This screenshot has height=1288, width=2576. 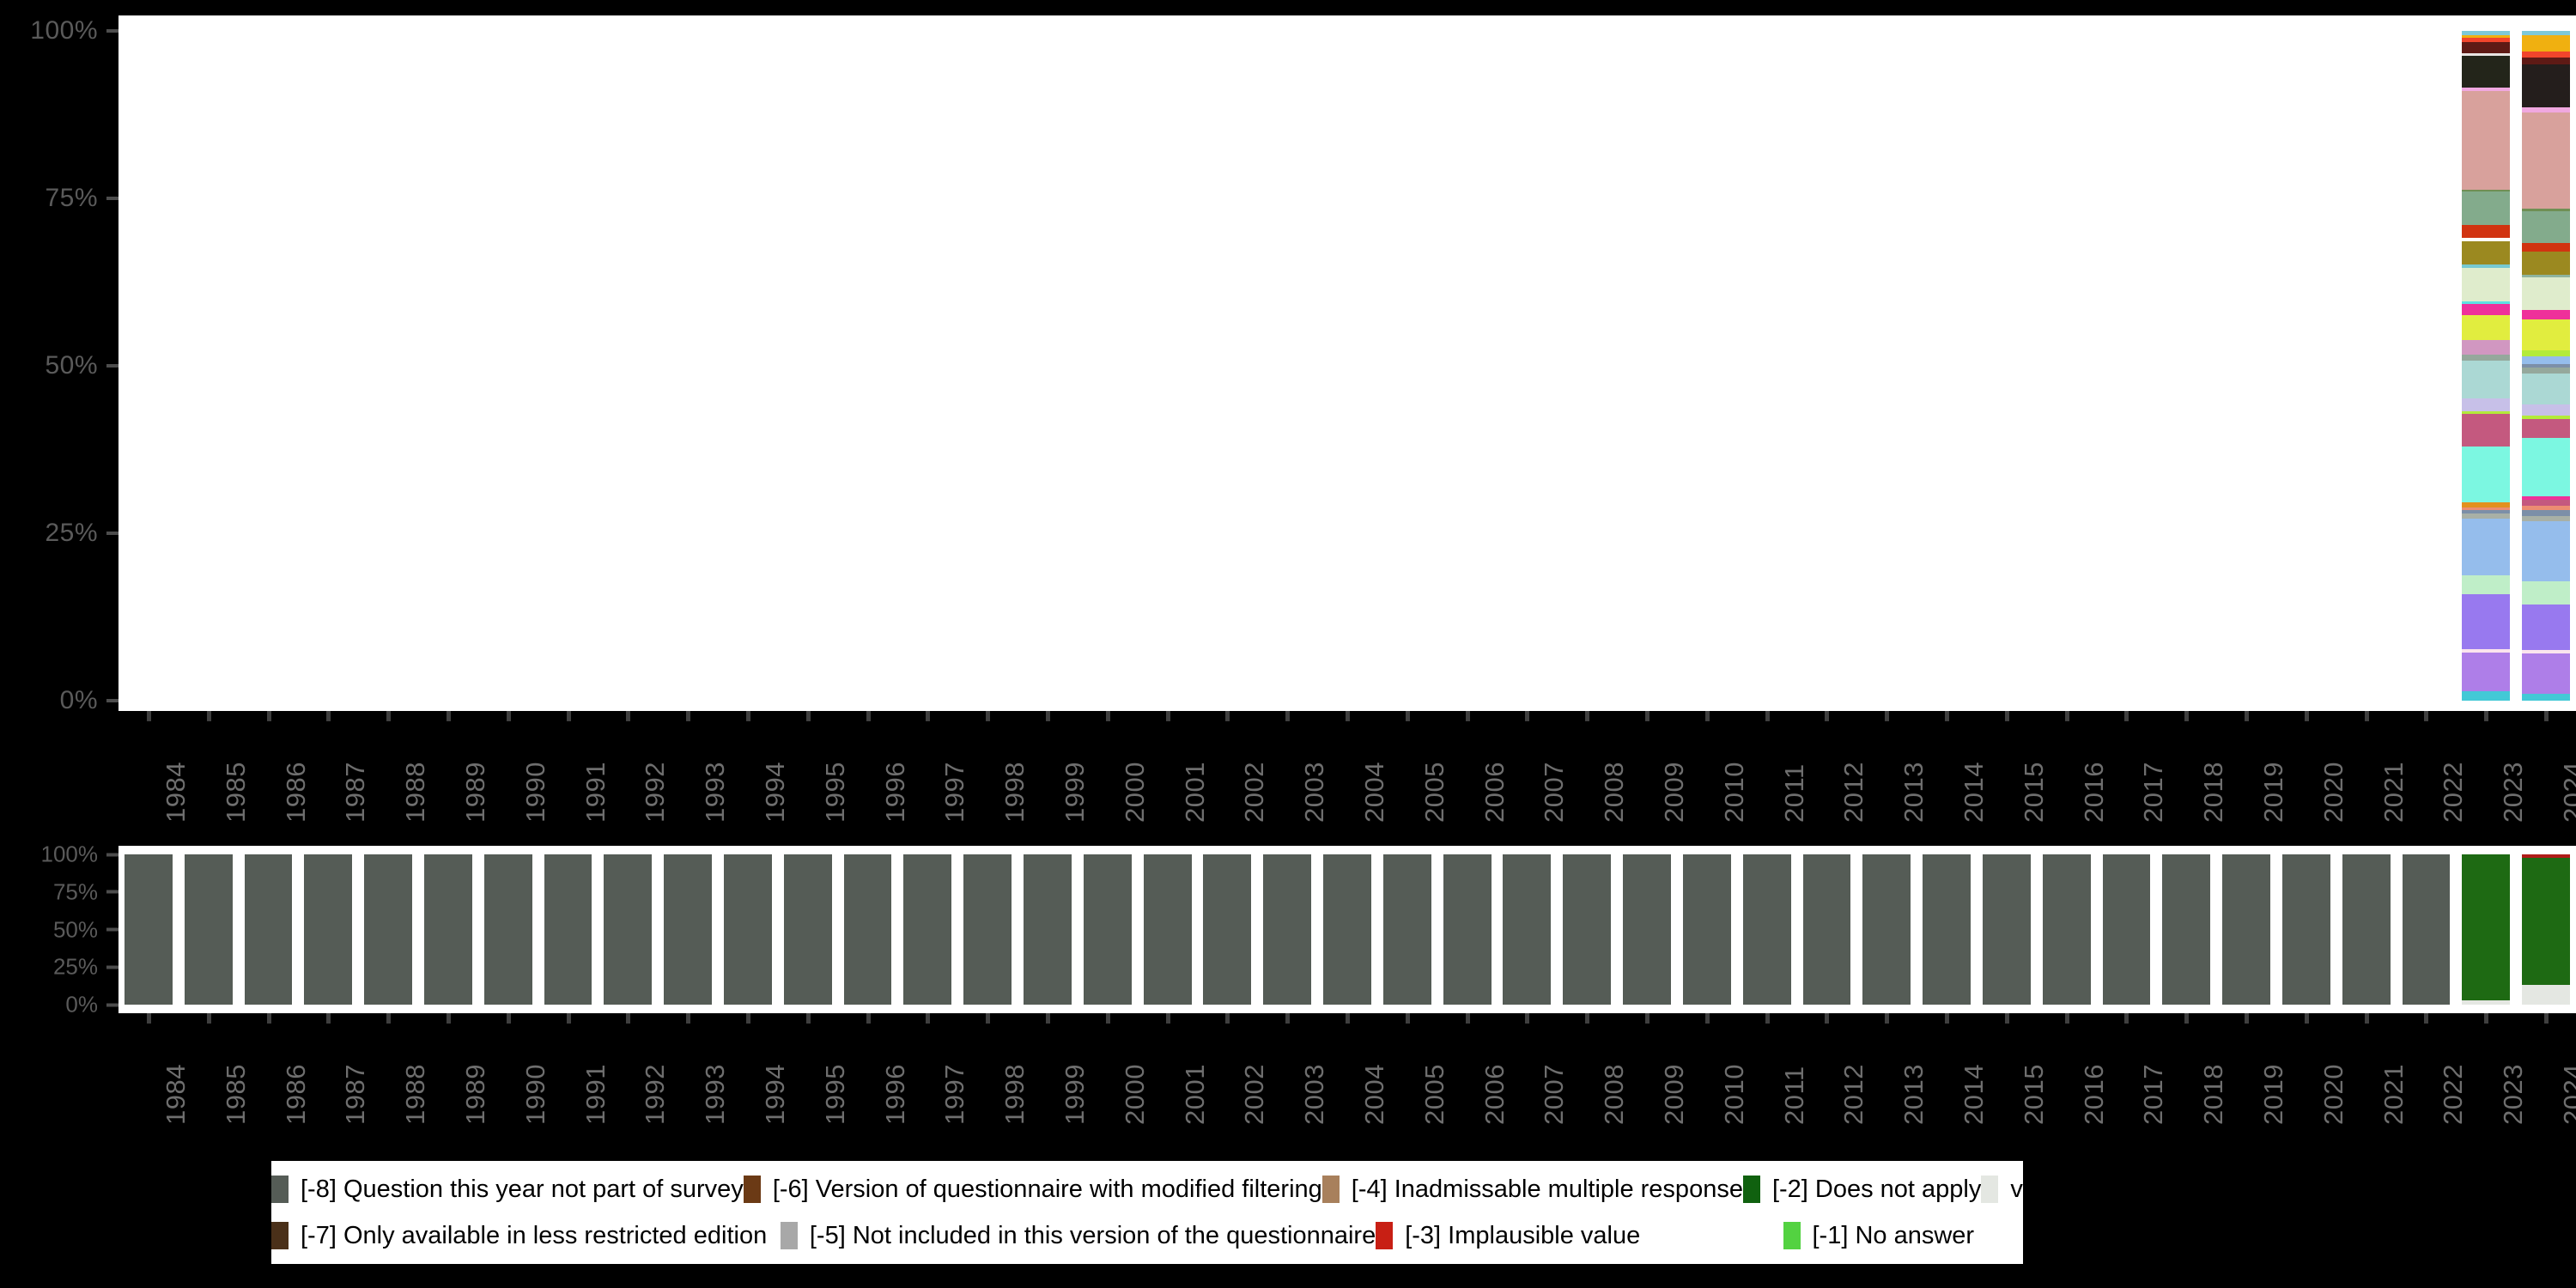 I want to click on top-x-tick-label: 2005, so click(x=1434, y=792).